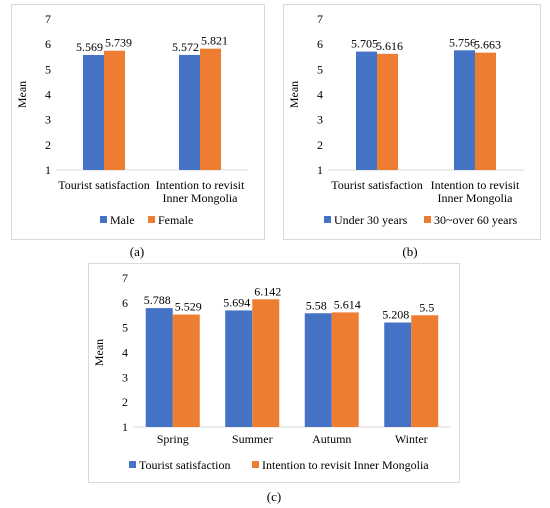 The image size is (550, 508). What do you see at coordinates (411, 439) in the screenshot?
I see `x-tick-label: Winter` at bounding box center [411, 439].